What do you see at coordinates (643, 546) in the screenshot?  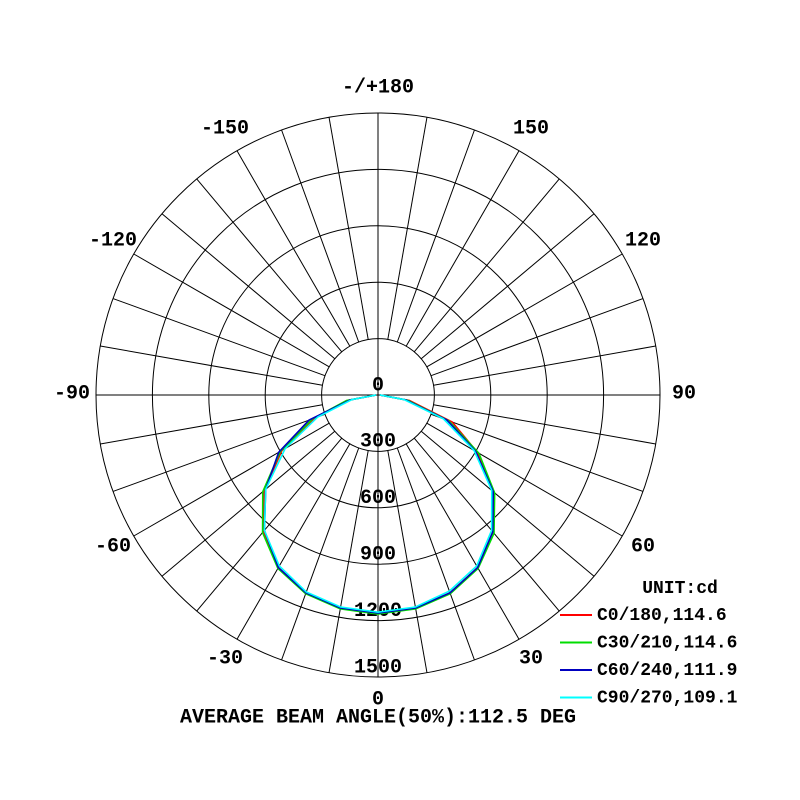 I see `theta-tick-label: 60` at bounding box center [643, 546].